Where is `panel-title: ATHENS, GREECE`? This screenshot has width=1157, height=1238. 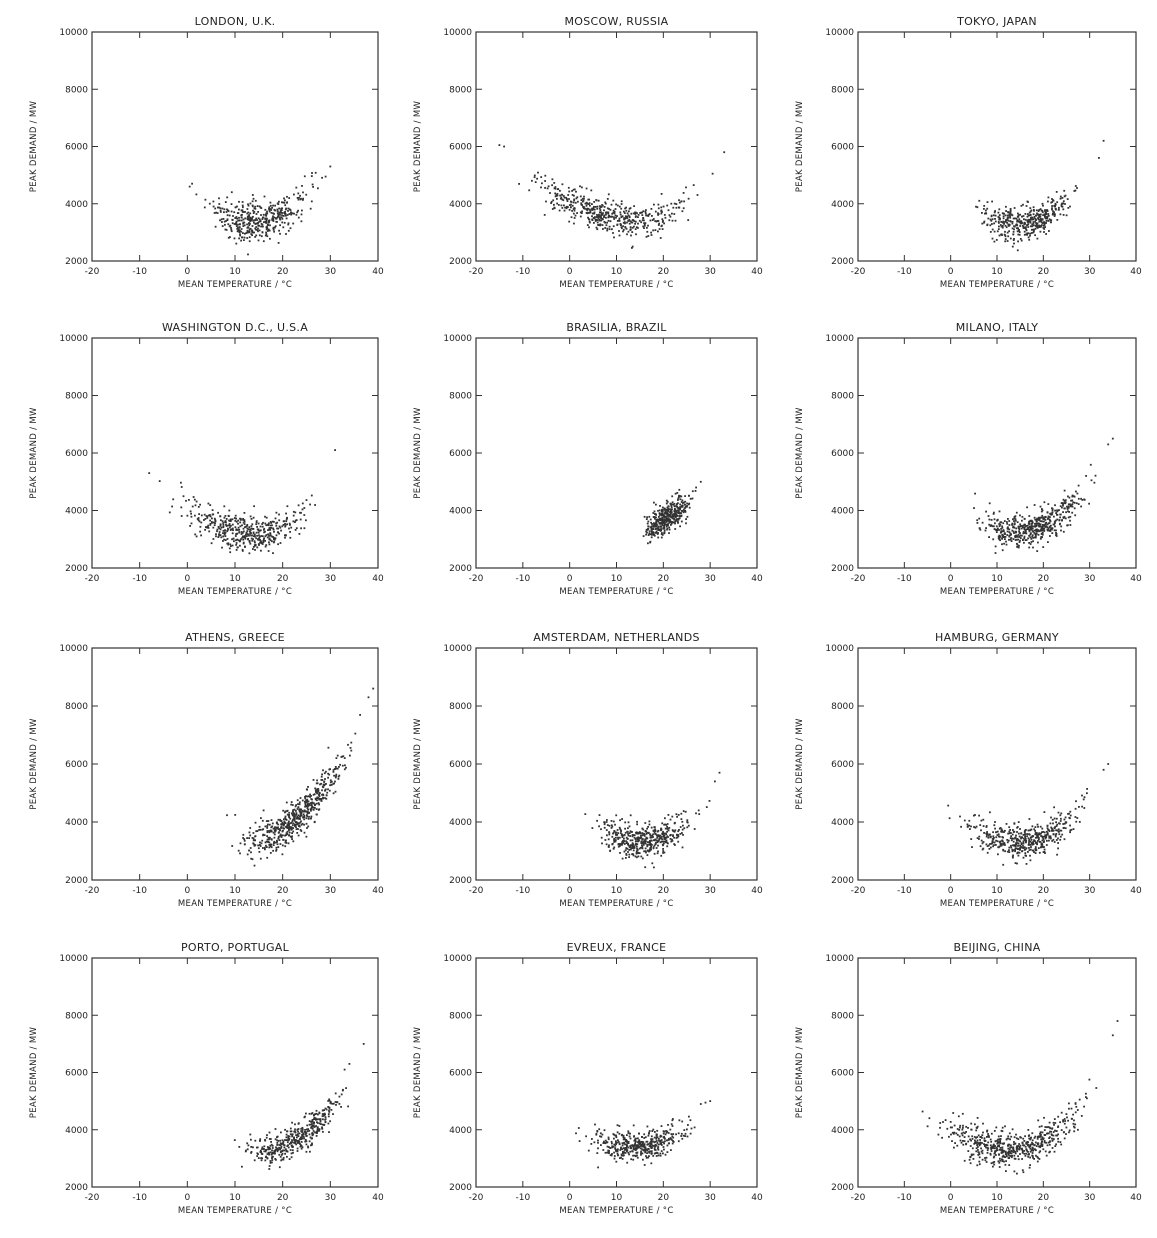 panel-title: ATHENS, GREECE is located at coordinates (235, 637).